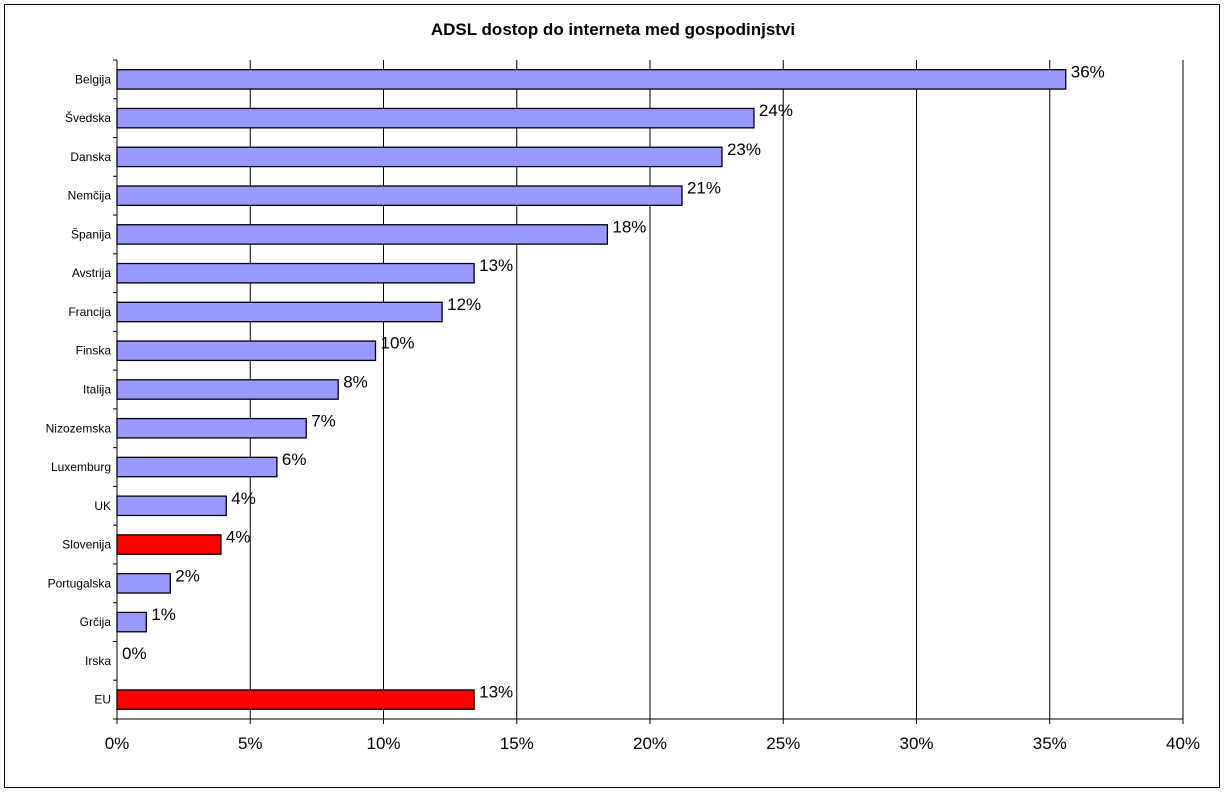 The height and width of the screenshot is (792, 1224). What do you see at coordinates (91, 273) in the screenshot?
I see `category-label: Avstrija` at bounding box center [91, 273].